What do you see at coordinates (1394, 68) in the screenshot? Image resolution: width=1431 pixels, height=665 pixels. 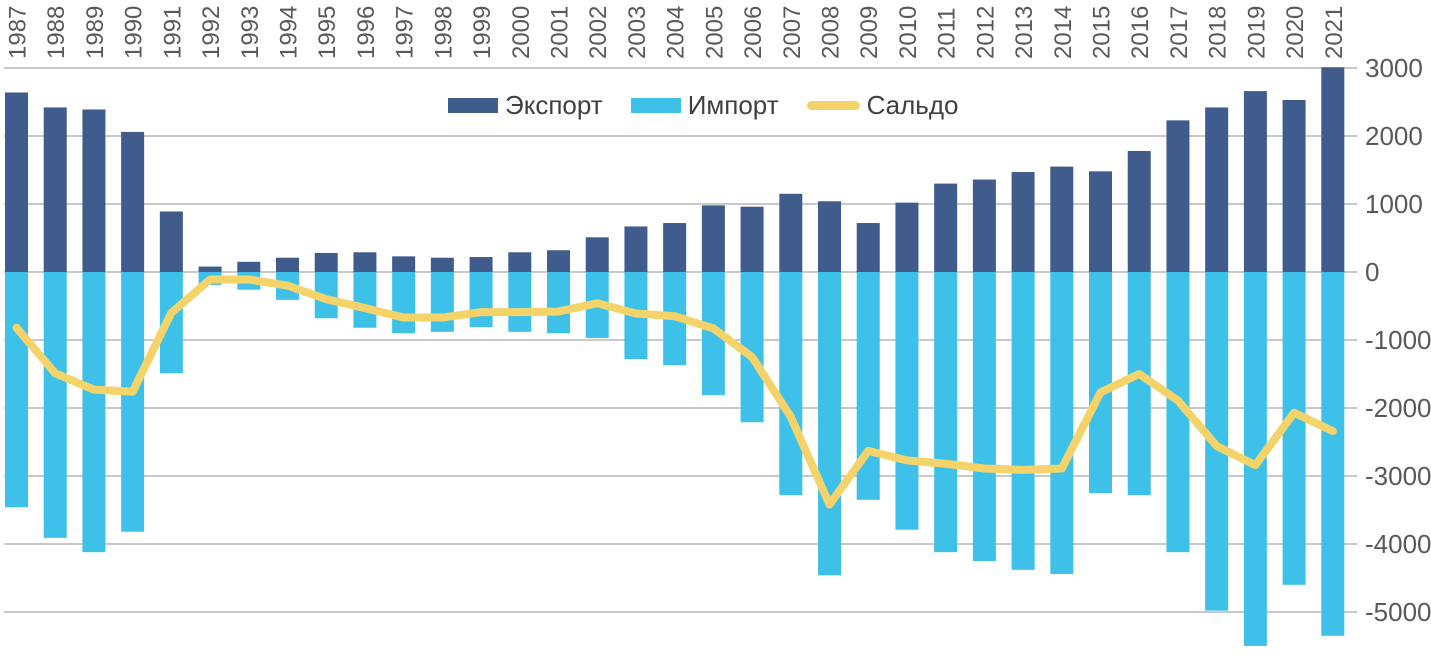 I see `y-axis-tick-label: 3000` at bounding box center [1394, 68].